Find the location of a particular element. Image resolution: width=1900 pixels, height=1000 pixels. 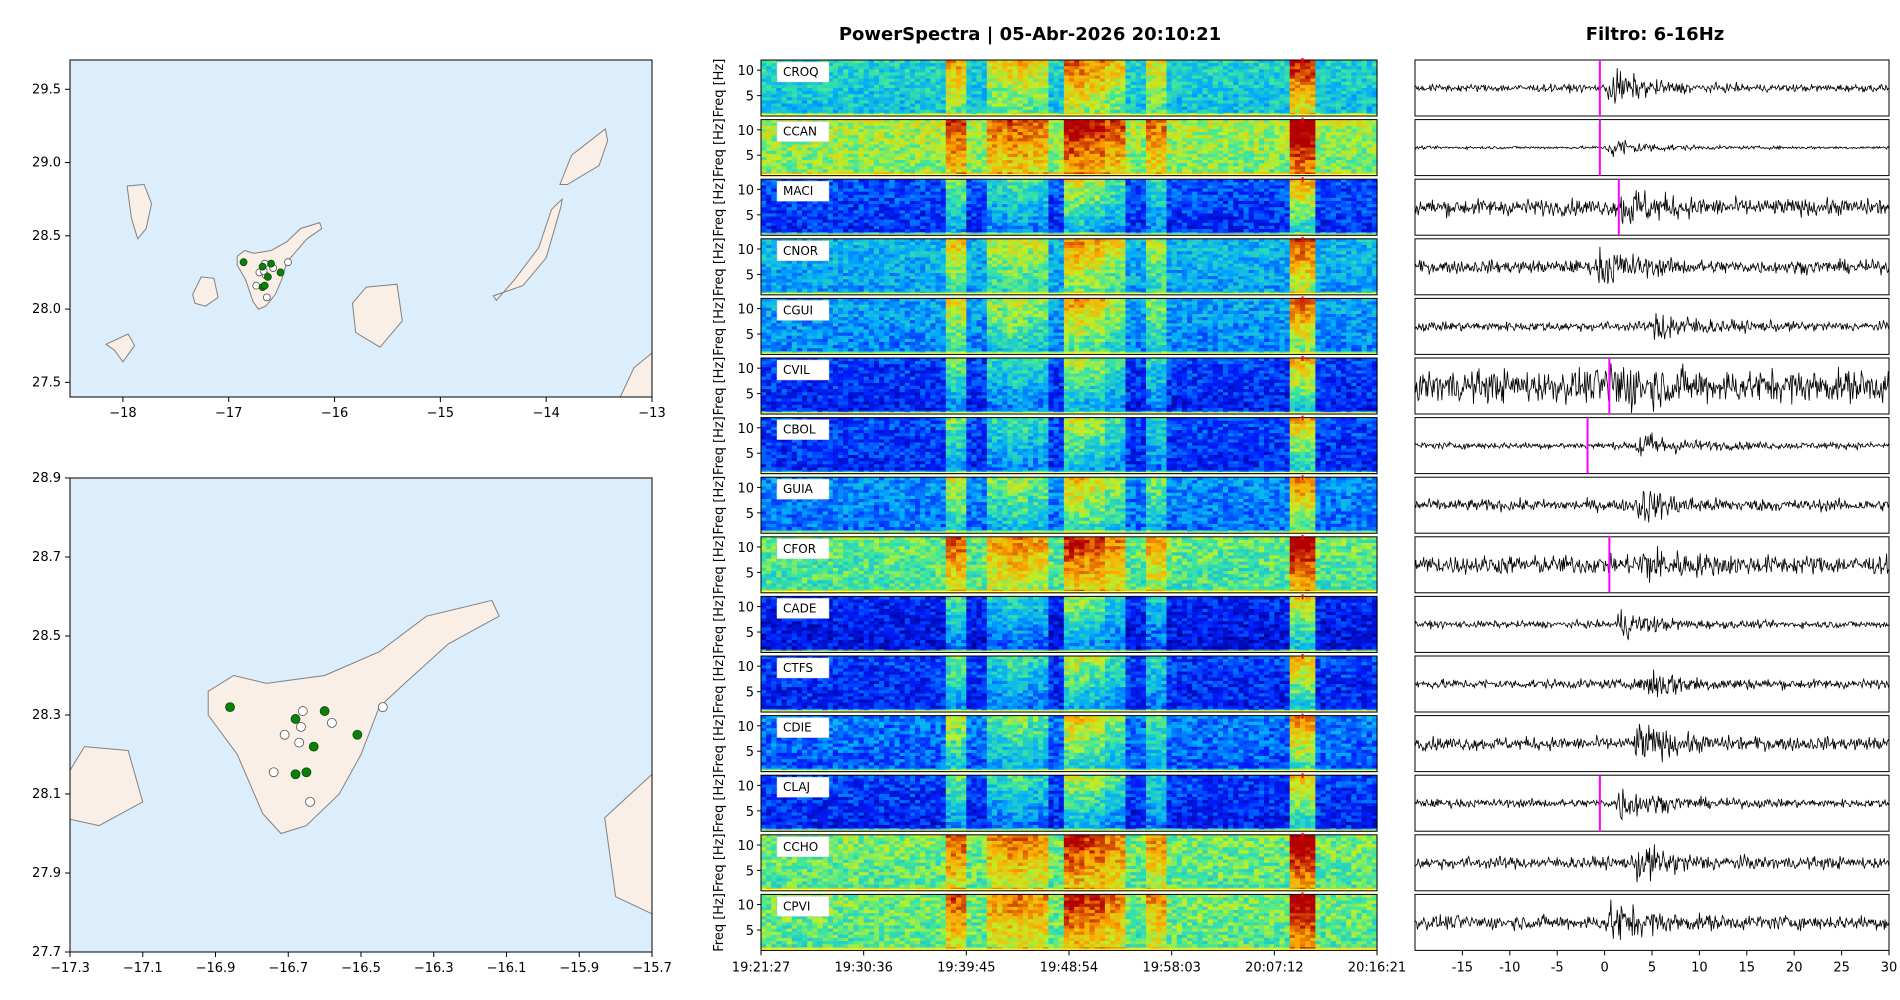

y-tick-label: 28.9 is located at coordinates (46, 478).